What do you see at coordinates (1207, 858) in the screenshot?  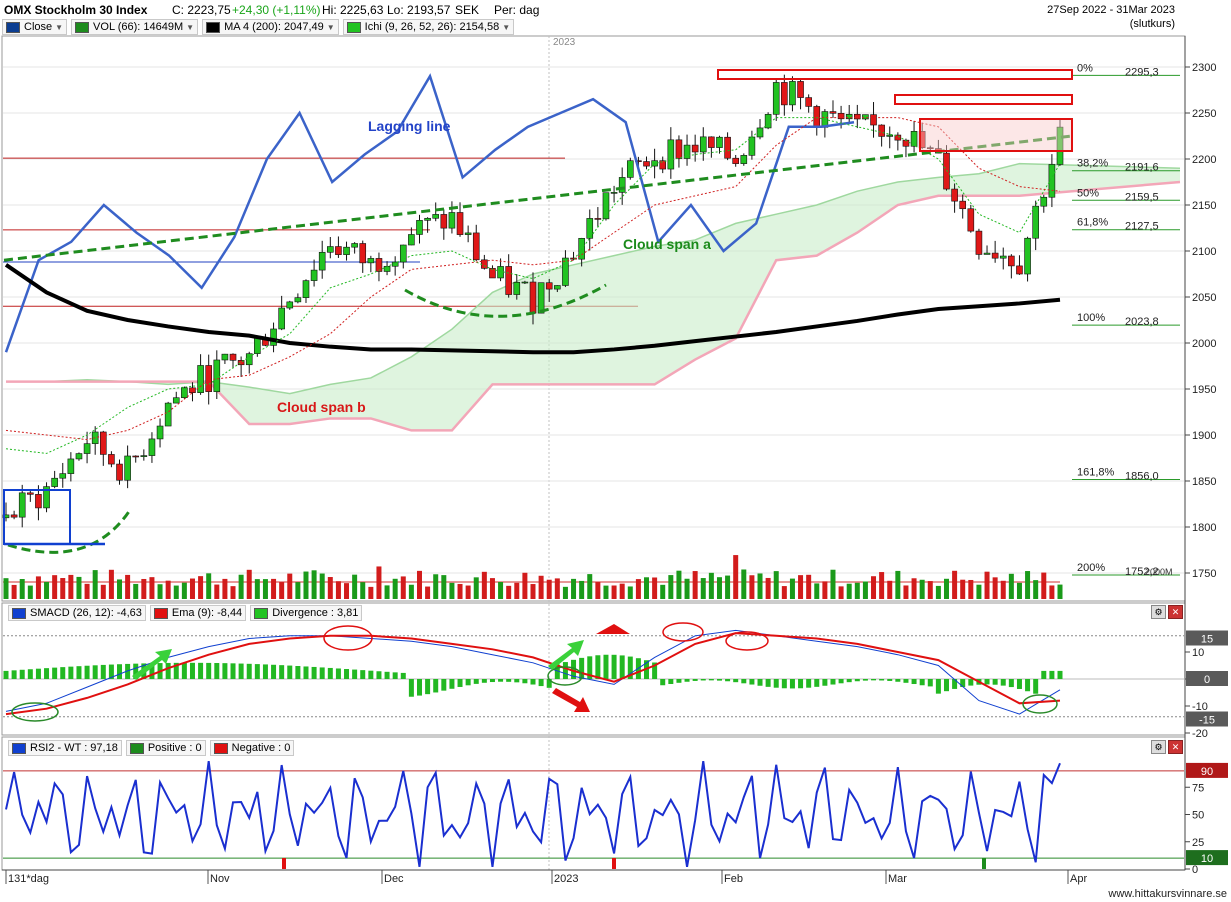 I see `value-badge` at bounding box center [1207, 858].